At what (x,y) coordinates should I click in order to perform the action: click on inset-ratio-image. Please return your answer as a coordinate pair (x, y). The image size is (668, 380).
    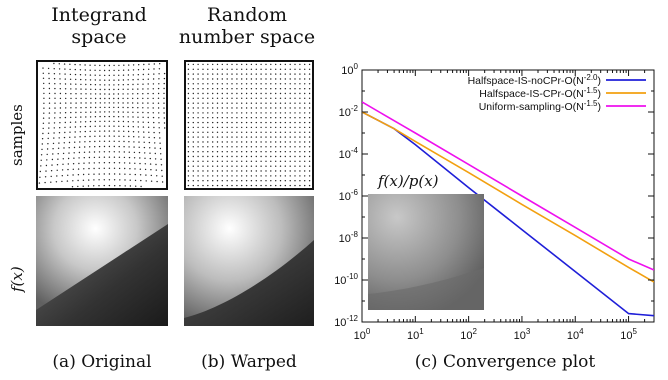
    Looking at the image, I should click on (426, 252).